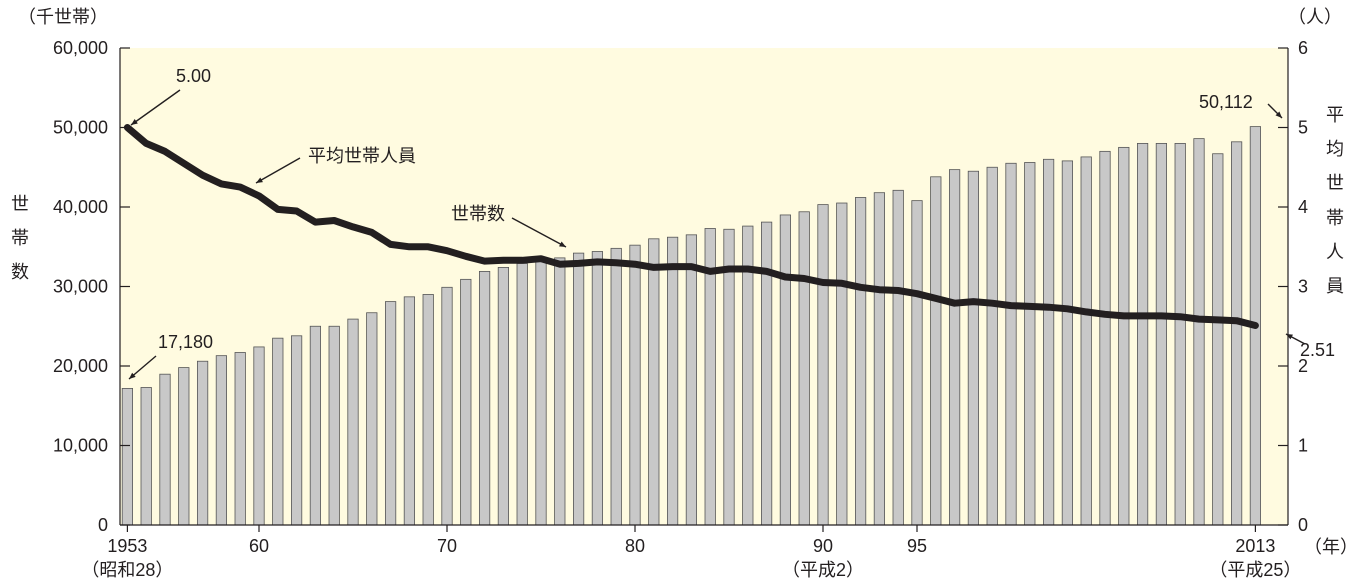  Describe the element at coordinates (127, 570) in the screenshot. I see `x-tick-sublabel: （昭和28）` at that location.